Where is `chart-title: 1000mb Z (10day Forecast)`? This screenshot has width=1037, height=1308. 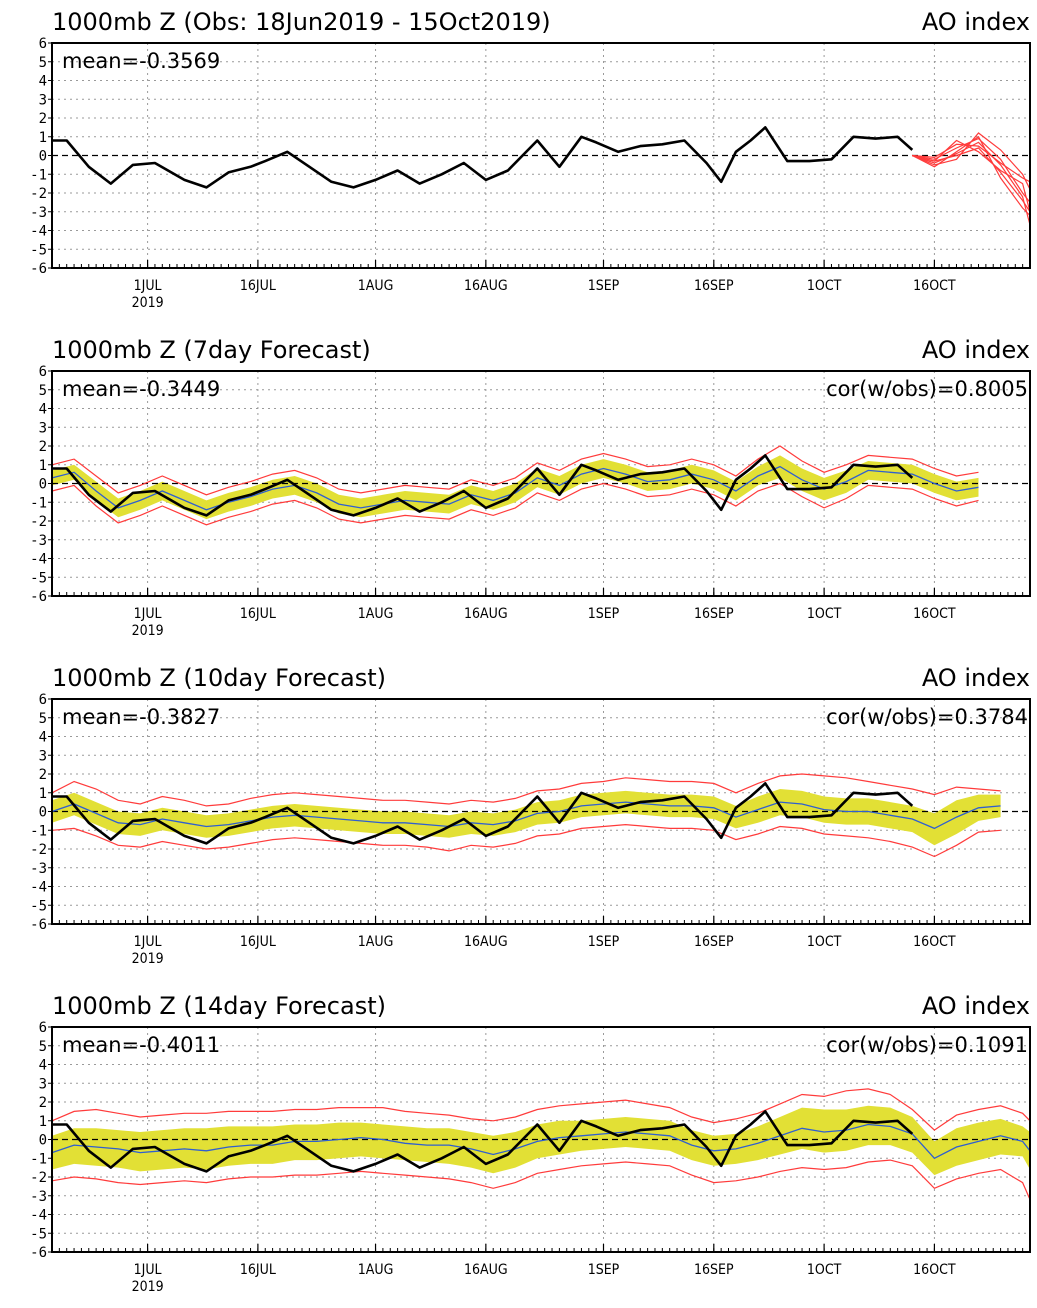 chart-title: 1000mb Z (10day Forecast) is located at coordinates (219, 678).